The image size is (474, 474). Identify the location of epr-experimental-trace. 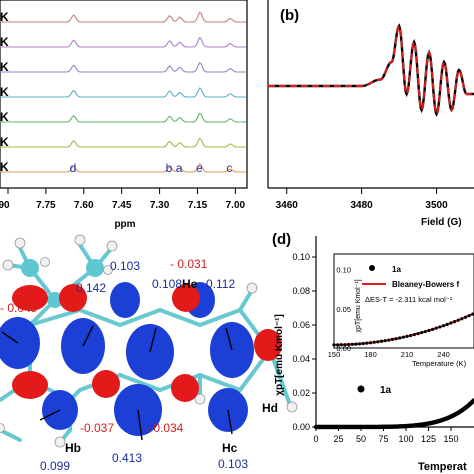
(371, 70).